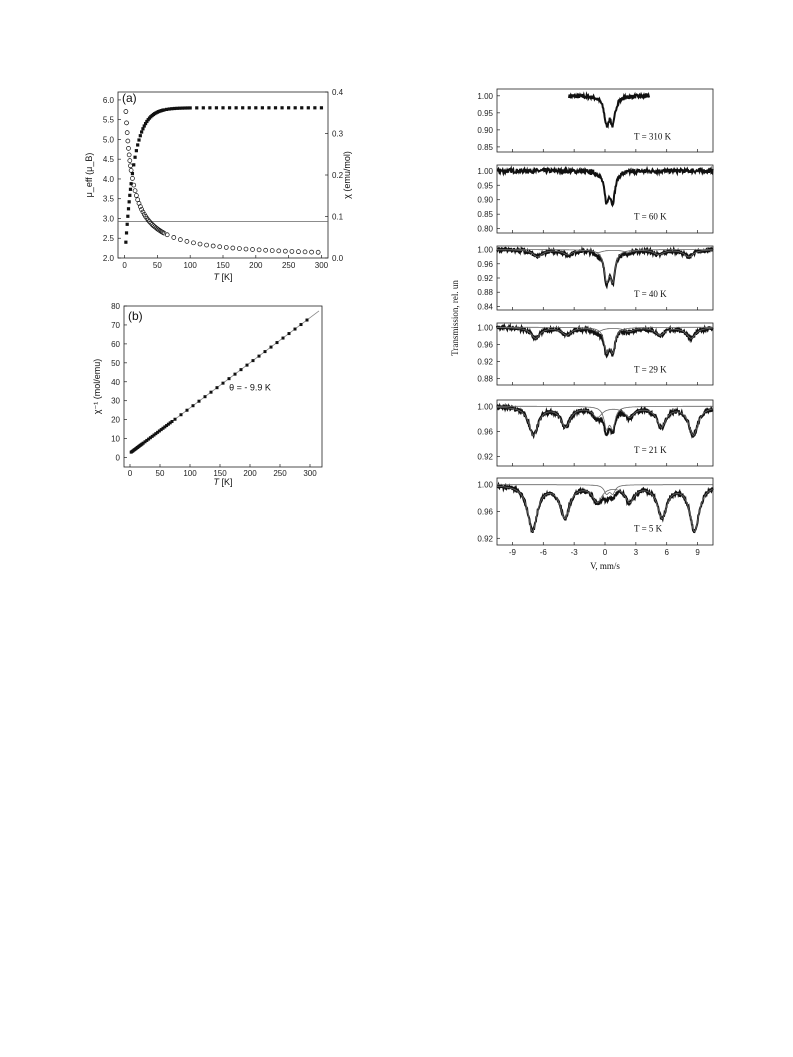 The image size is (793, 1057). What do you see at coordinates (115, 439) in the screenshot?
I see `chart-b-y-tick-label: 10` at bounding box center [115, 439].